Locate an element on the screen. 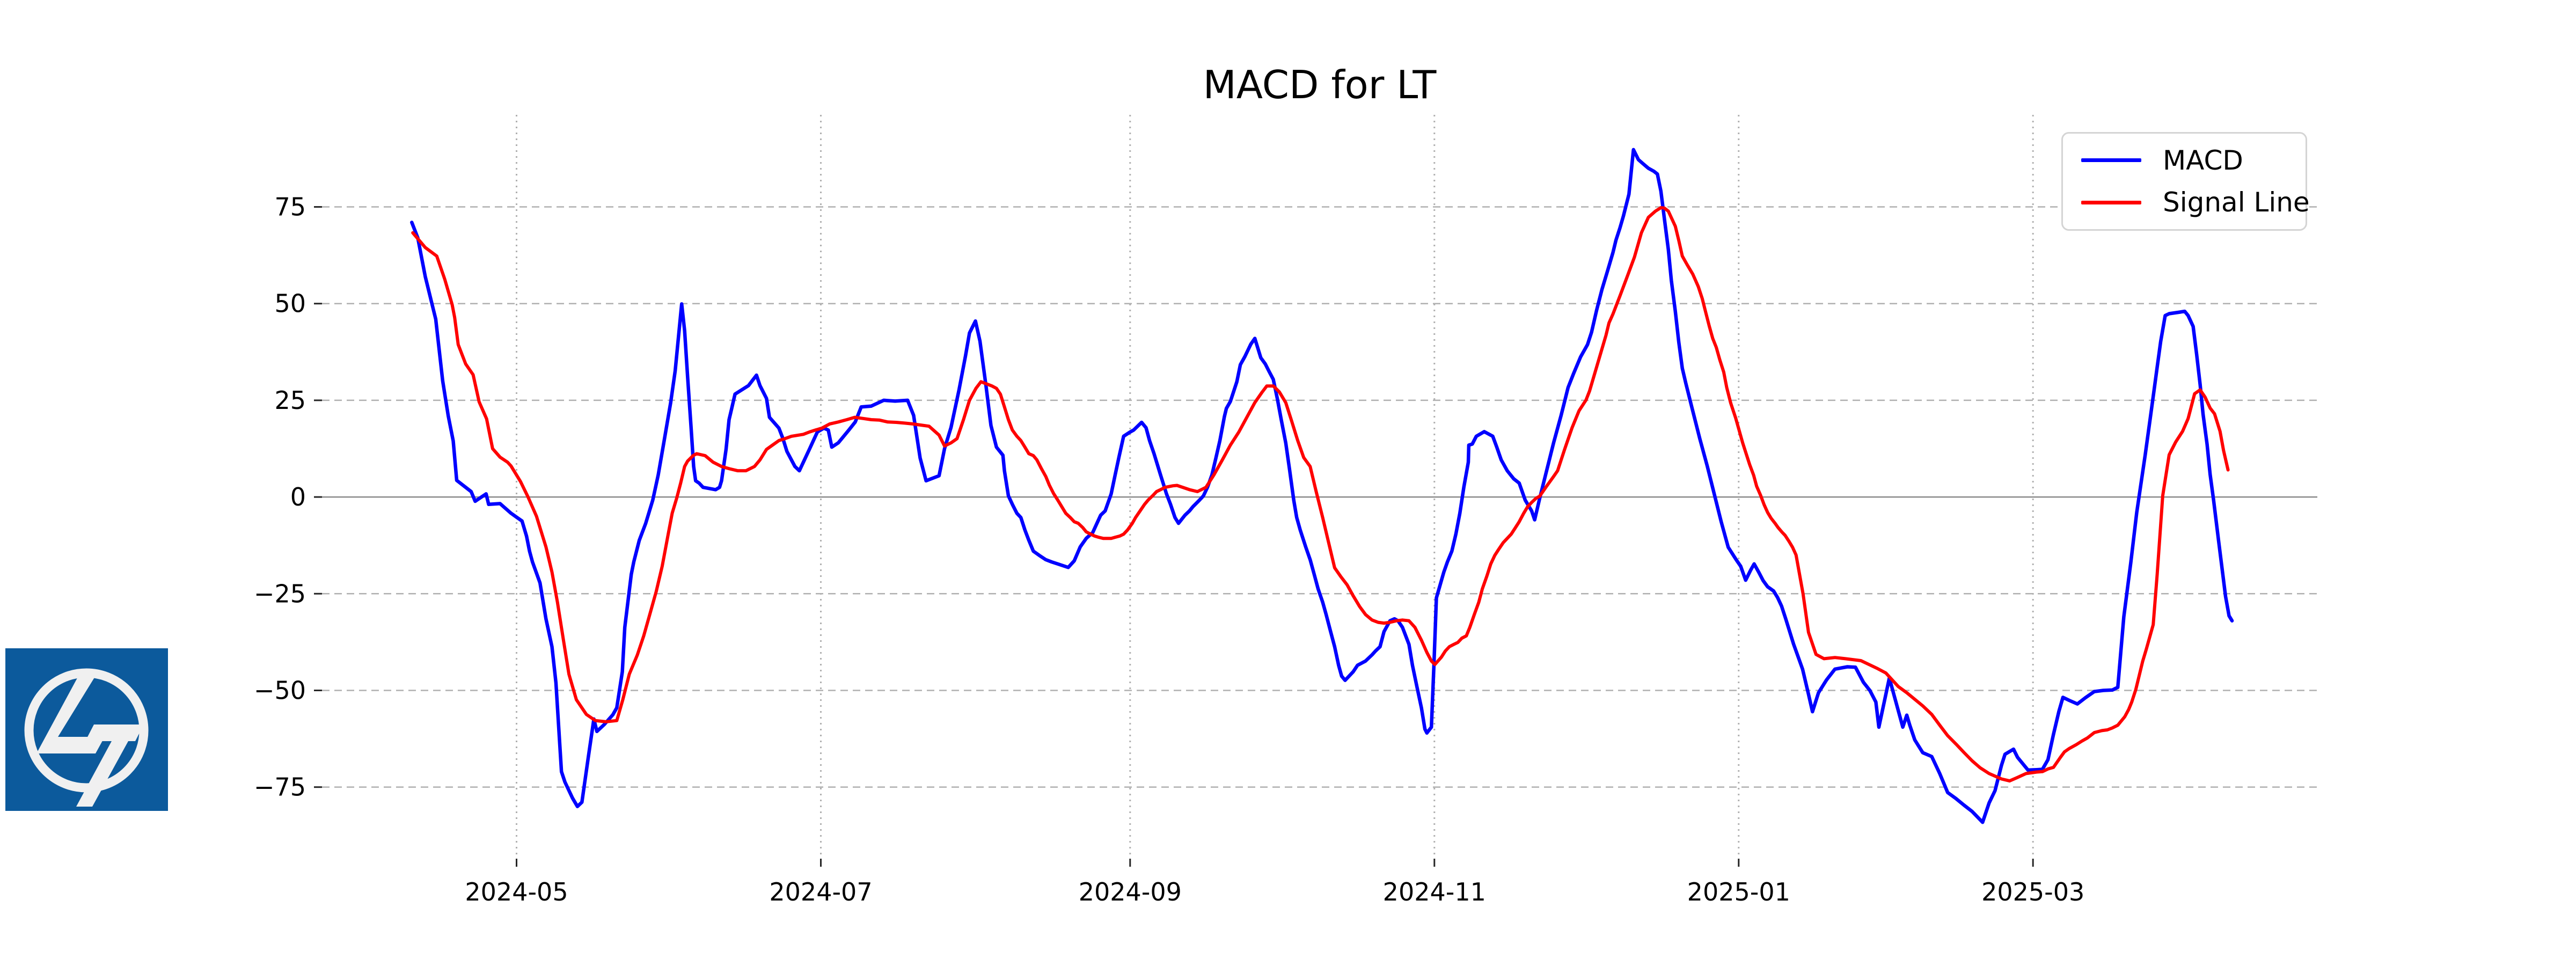  x-tick-label: 2025-03 is located at coordinates (2032, 891).